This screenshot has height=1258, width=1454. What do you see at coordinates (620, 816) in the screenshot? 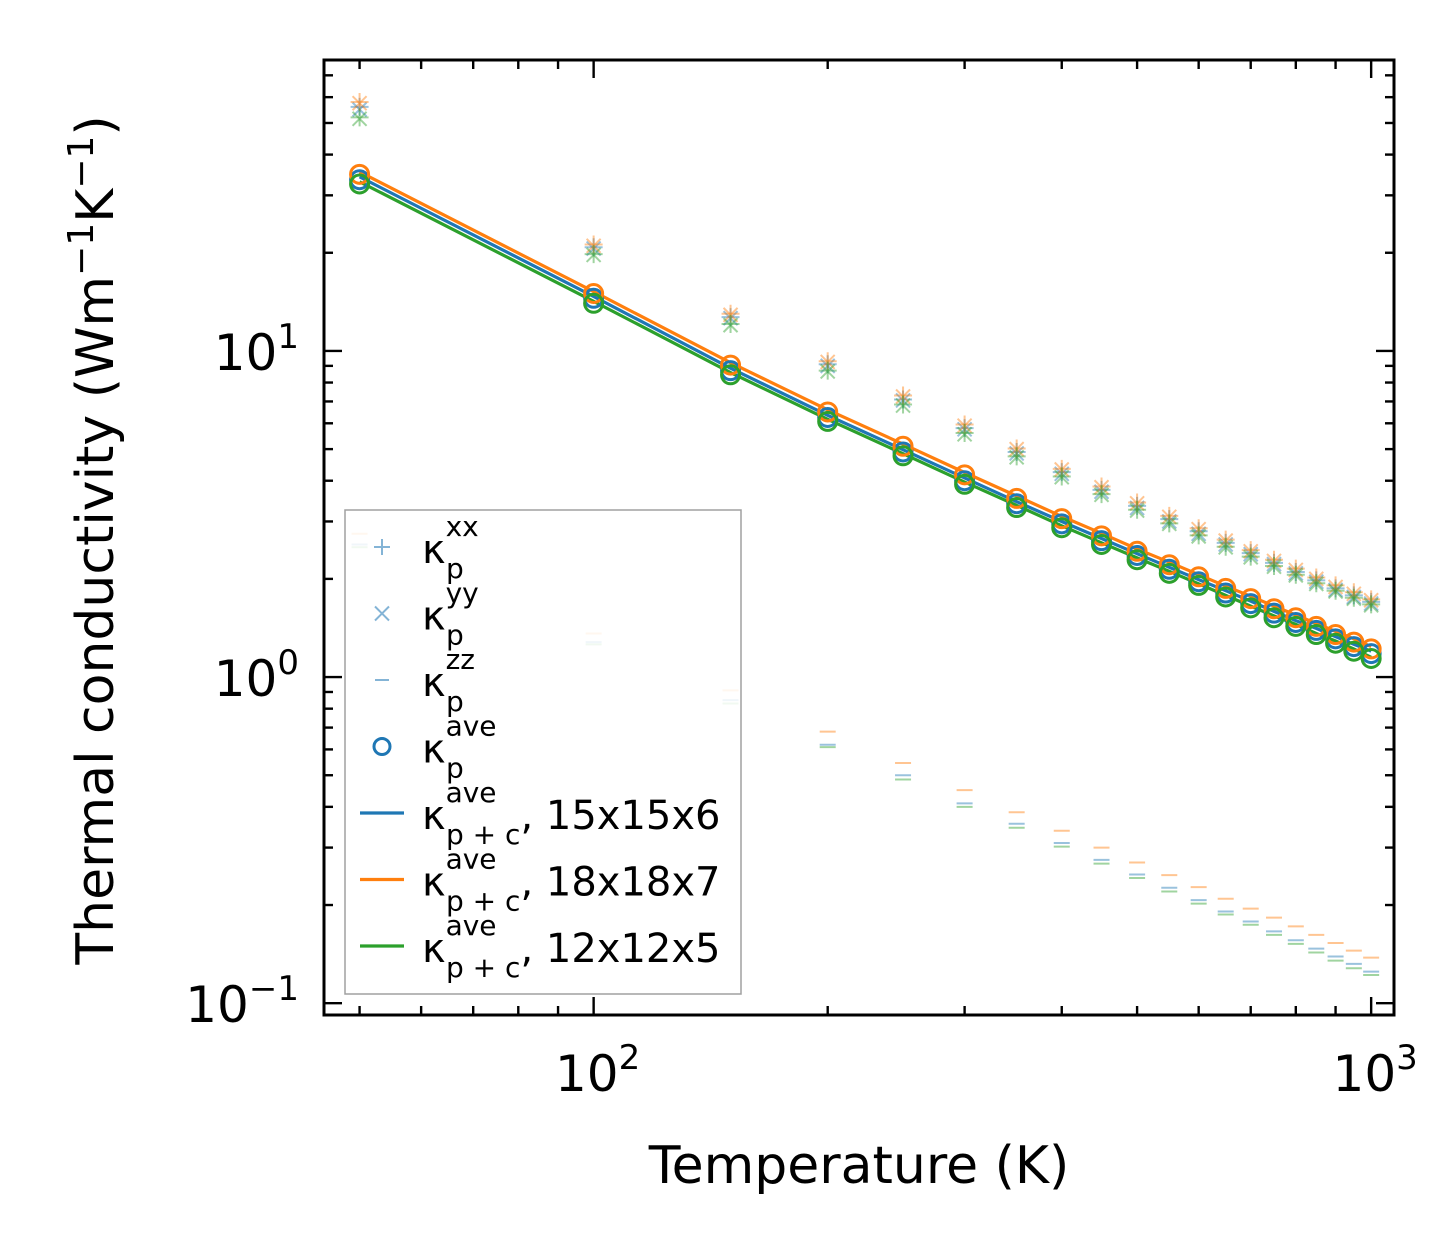
I see `legend-label-suffix: , 15x15x6` at bounding box center [620, 816].